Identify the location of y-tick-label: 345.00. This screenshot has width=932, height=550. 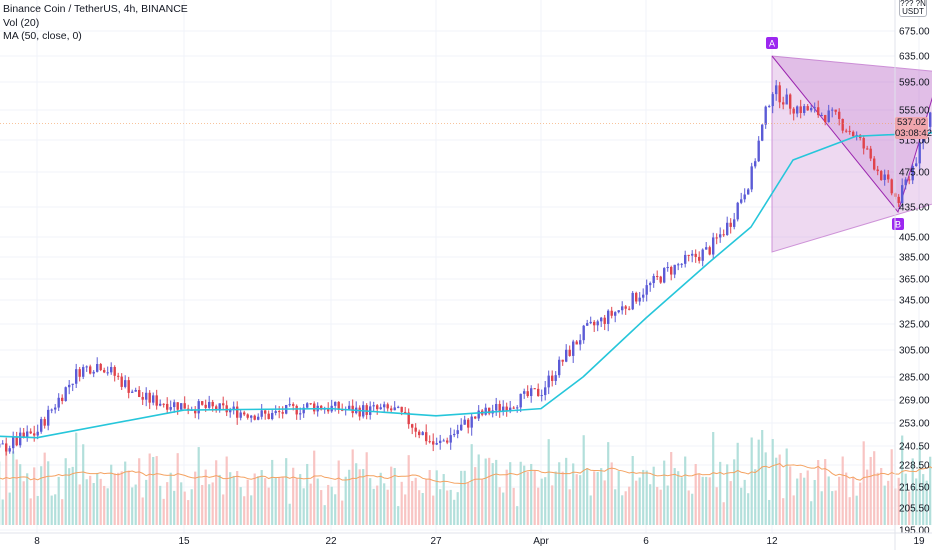
(914, 301).